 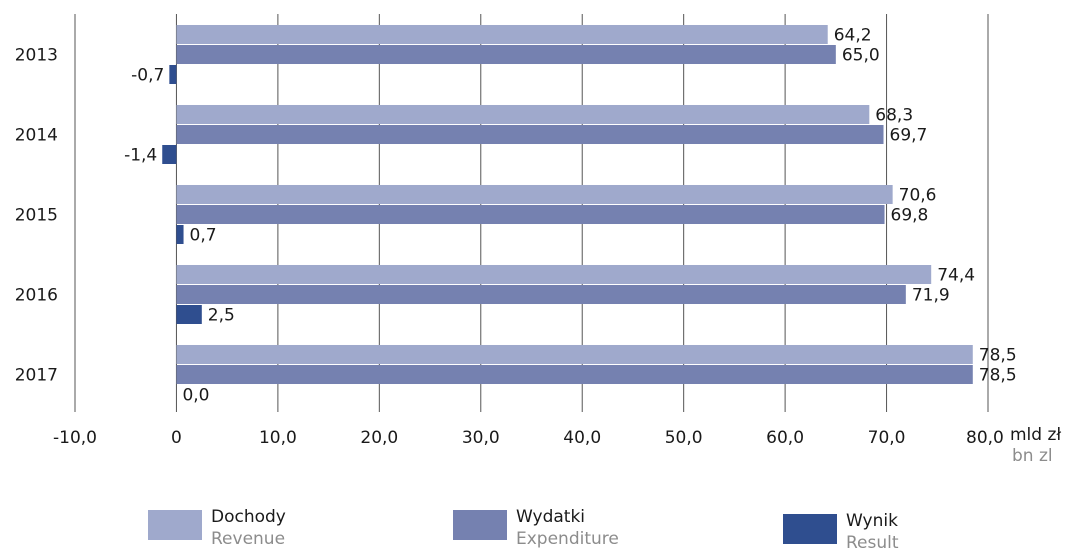 What do you see at coordinates (480, 525) in the screenshot?
I see `legend-swatch-expenditure` at bounding box center [480, 525].